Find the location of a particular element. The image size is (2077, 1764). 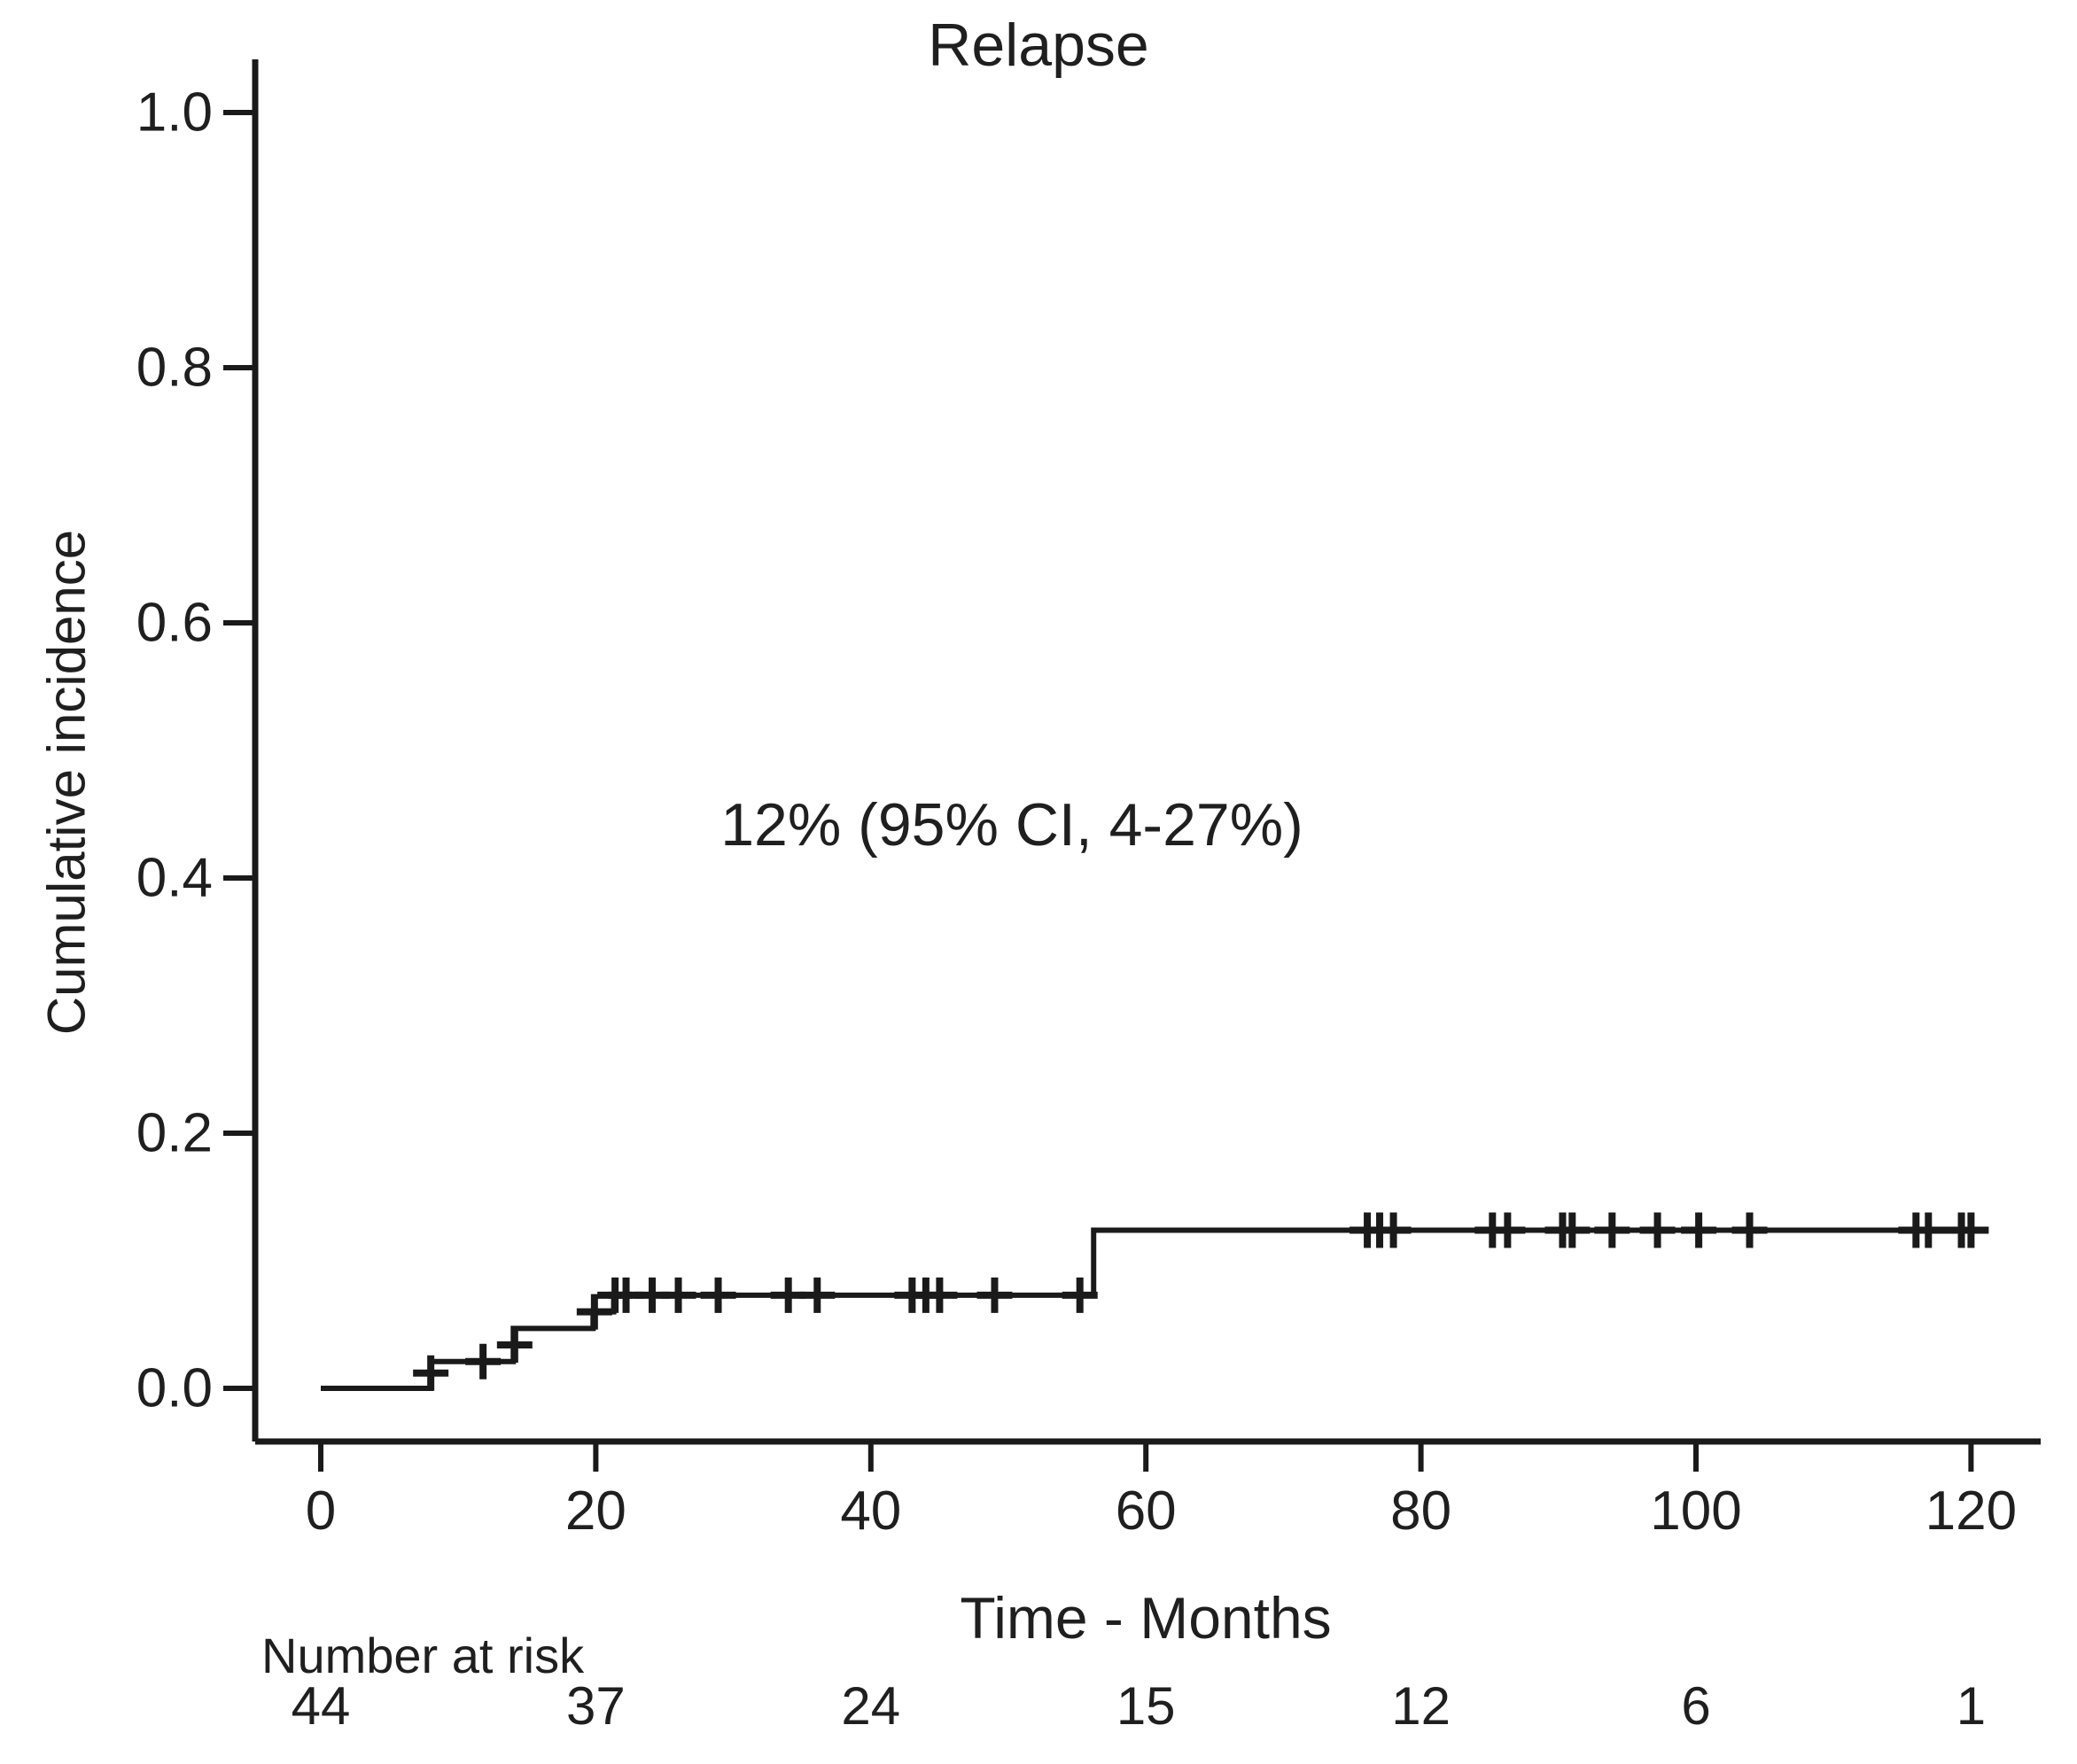

x-tick-label: 40 is located at coordinates (870, 1511).